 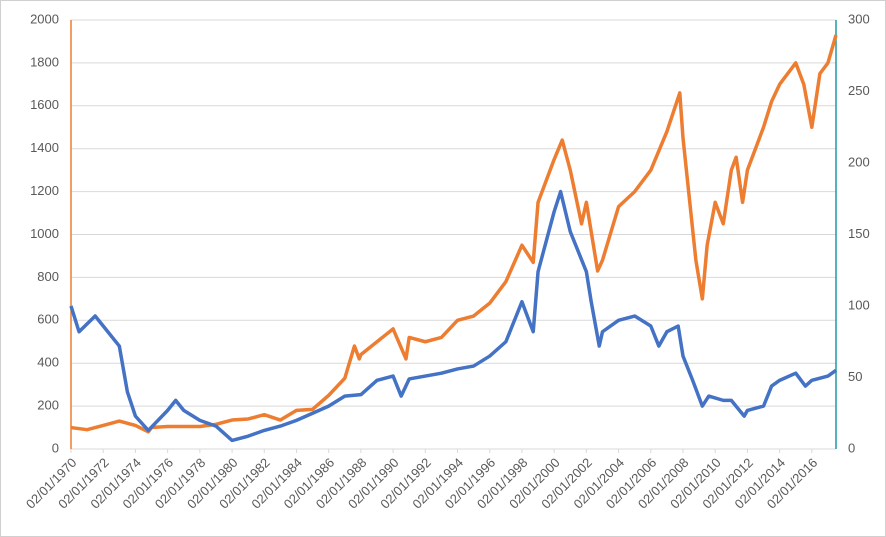 What do you see at coordinates (48, 362) in the screenshot?
I see `y-tick-label: 400` at bounding box center [48, 362].